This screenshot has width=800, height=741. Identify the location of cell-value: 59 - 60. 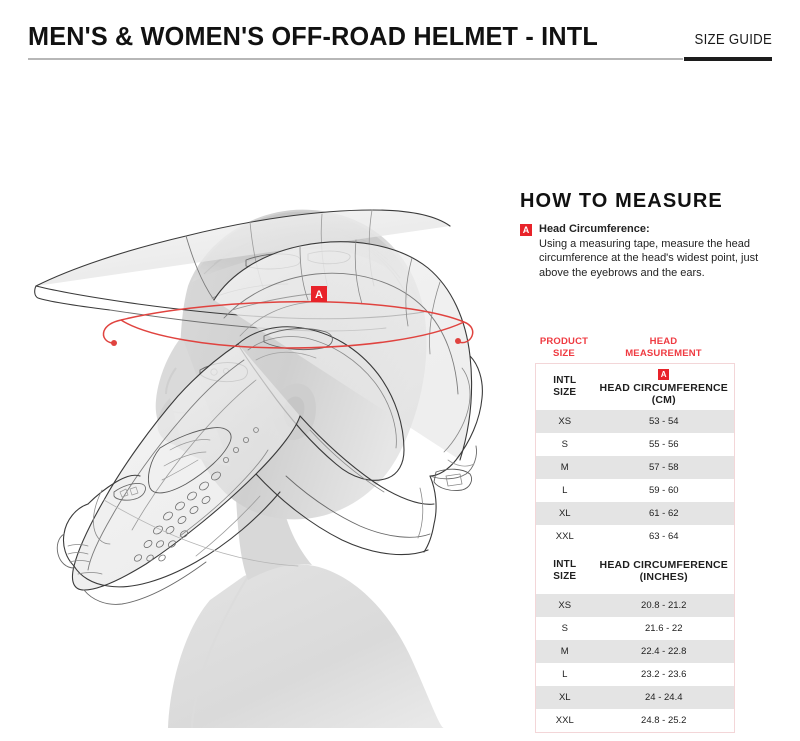
(664, 490).